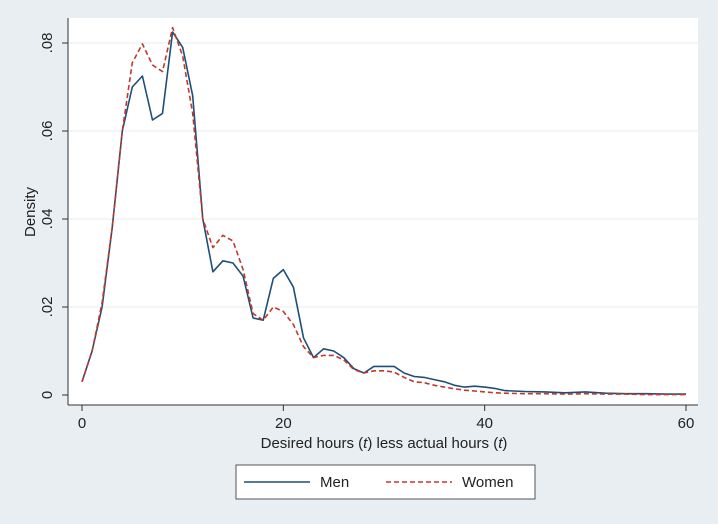 The image size is (718, 524). What do you see at coordinates (686, 423) in the screenshot?
I see `x-tick-label: 60` at bounding box center [686, 423].